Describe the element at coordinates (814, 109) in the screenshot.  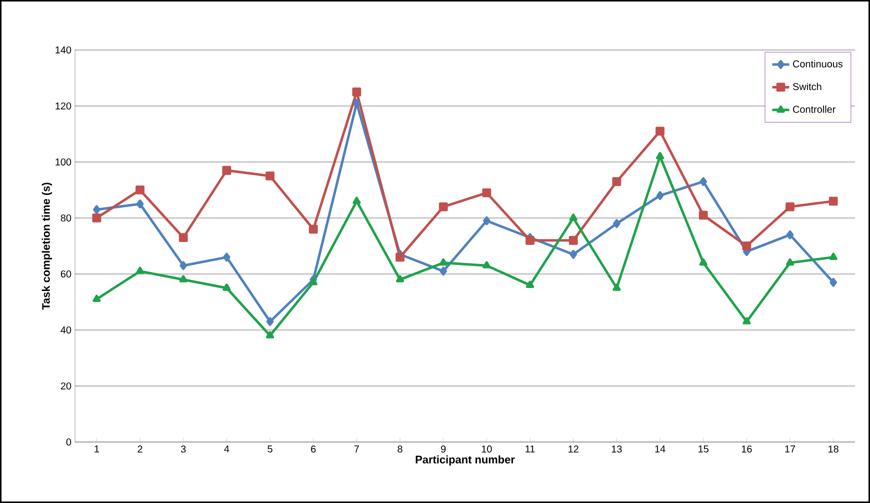
I see `legend-label: Controller` at that location.